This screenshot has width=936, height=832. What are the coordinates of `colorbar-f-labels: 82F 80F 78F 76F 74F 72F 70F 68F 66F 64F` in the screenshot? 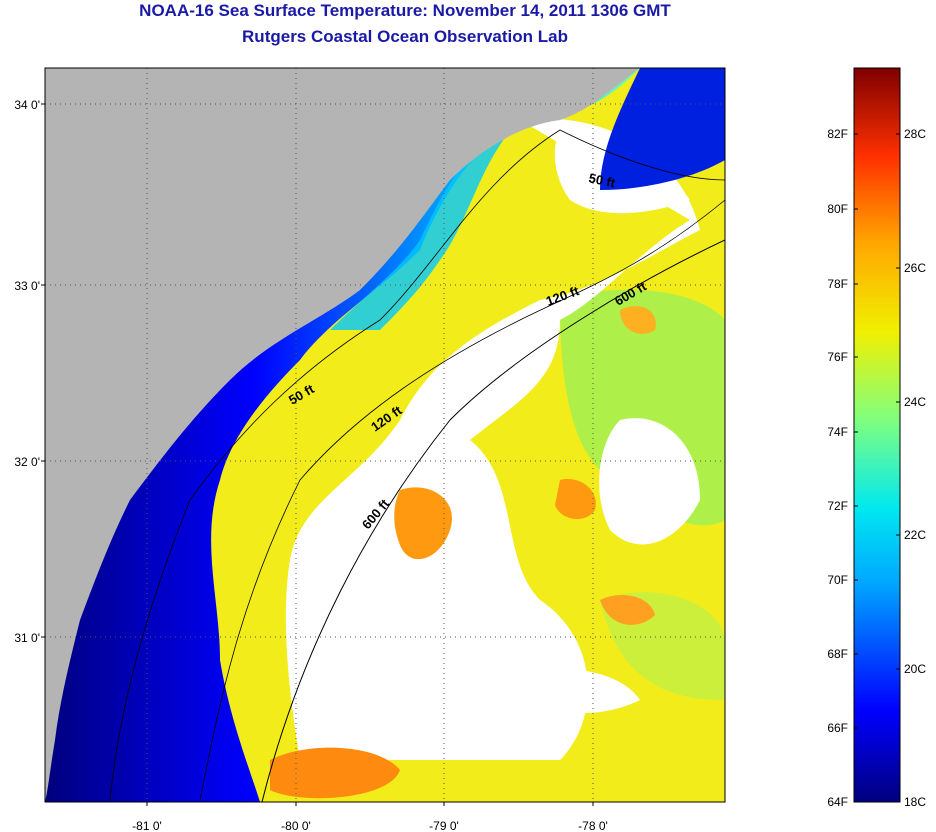 It's located at (837, 468).